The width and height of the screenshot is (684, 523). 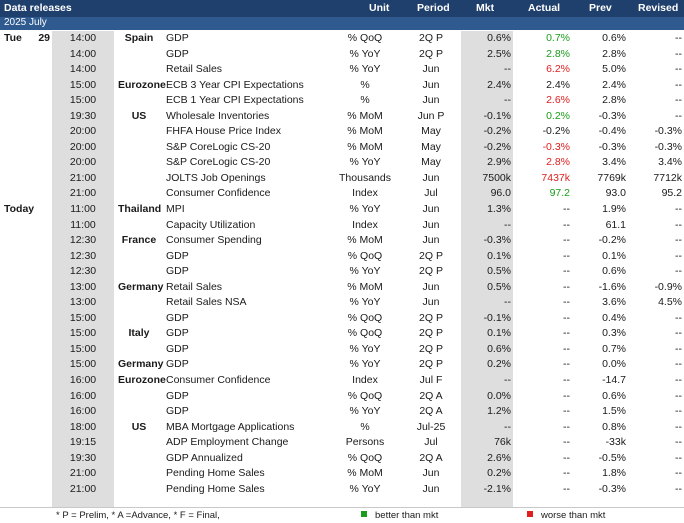 I want to click on cell-event: Capacity Utilization, so click(x=211, y=224).